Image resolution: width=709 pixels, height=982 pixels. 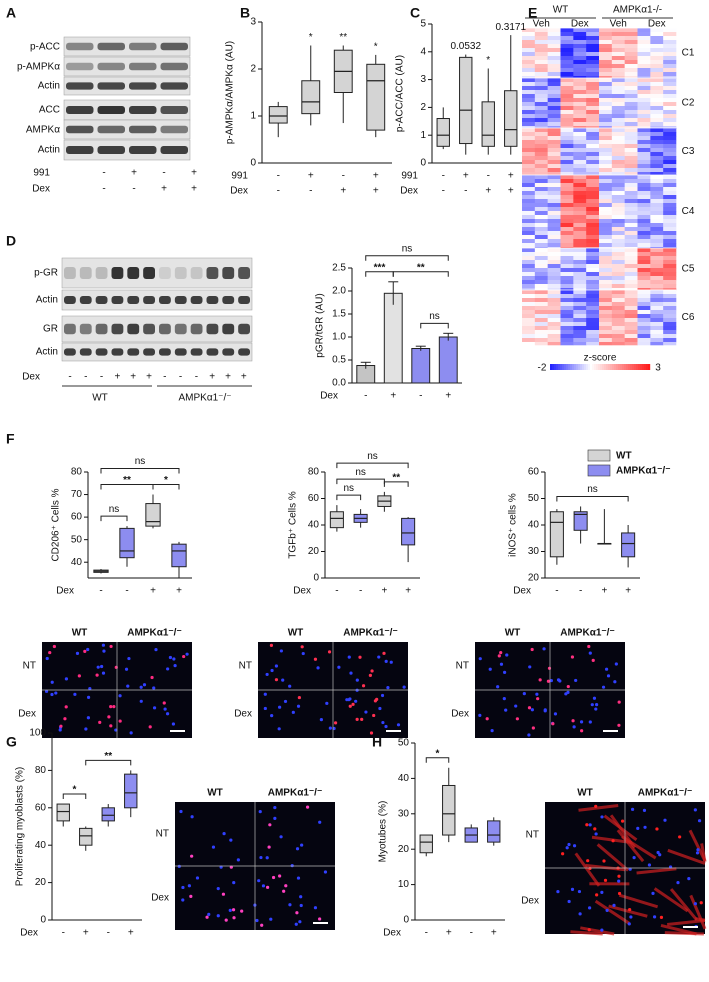 I want to click on y-tick-label: 40, so click(x=314, y=525).